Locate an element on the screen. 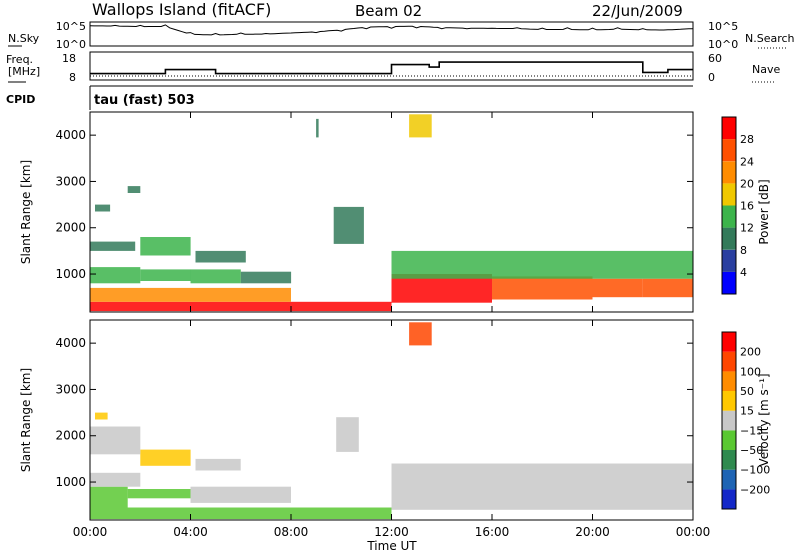 The height and width of the screenshot is (554, 800). noise-series-line is located at coordinates (391, 30).